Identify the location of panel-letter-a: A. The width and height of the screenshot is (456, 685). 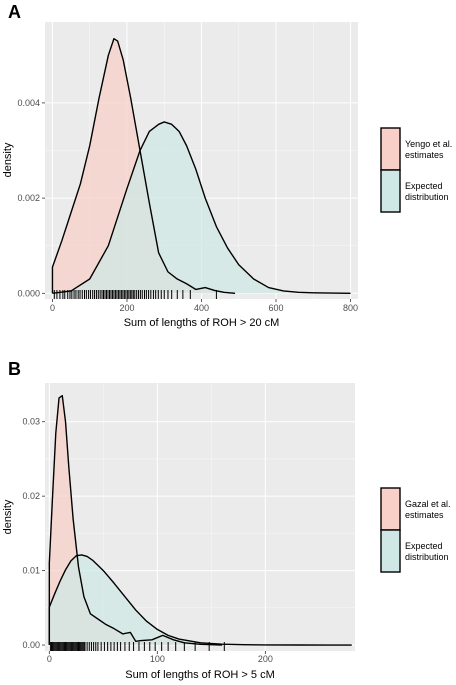
(14, 12).